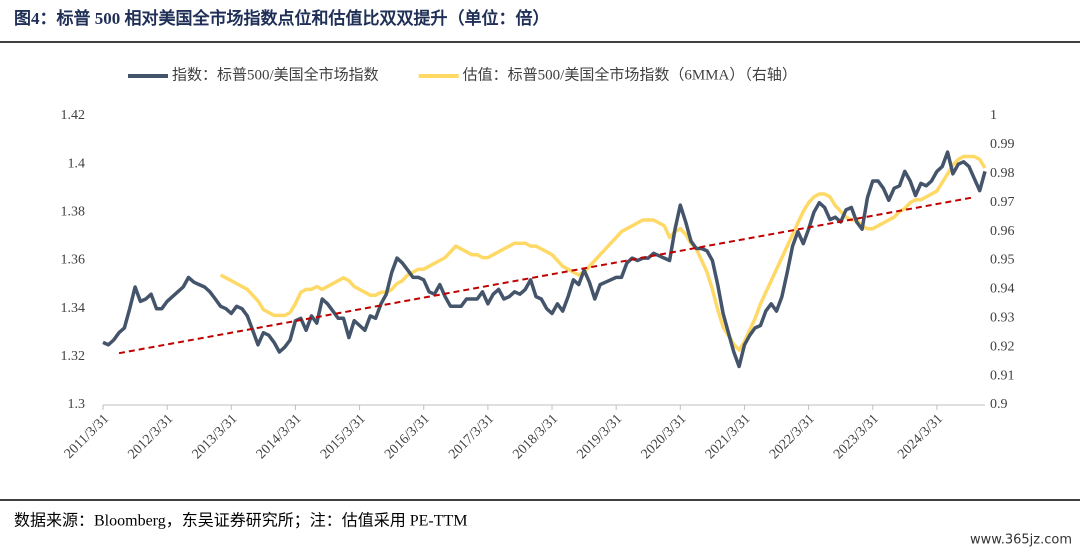 The width and height of the screenshot is (1080, 553). What do you see at coordinates (664, 436) in the screenshot?
I see `x-tick-label: 2020/3/31` at bounding box center [664, 436].